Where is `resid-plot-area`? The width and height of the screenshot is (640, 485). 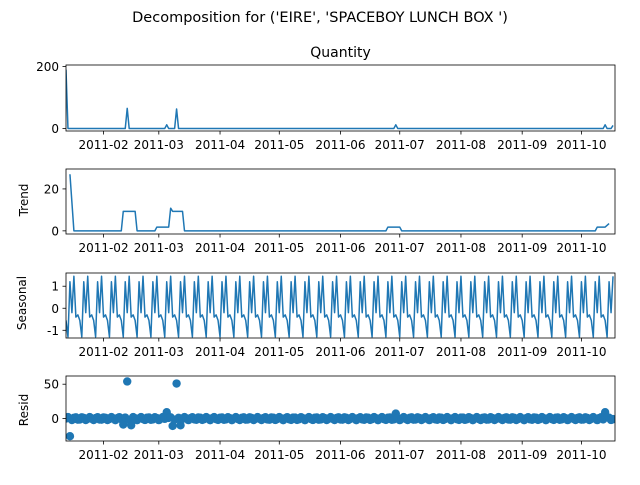
resid-plot-area is located at coordinates (339, 408).